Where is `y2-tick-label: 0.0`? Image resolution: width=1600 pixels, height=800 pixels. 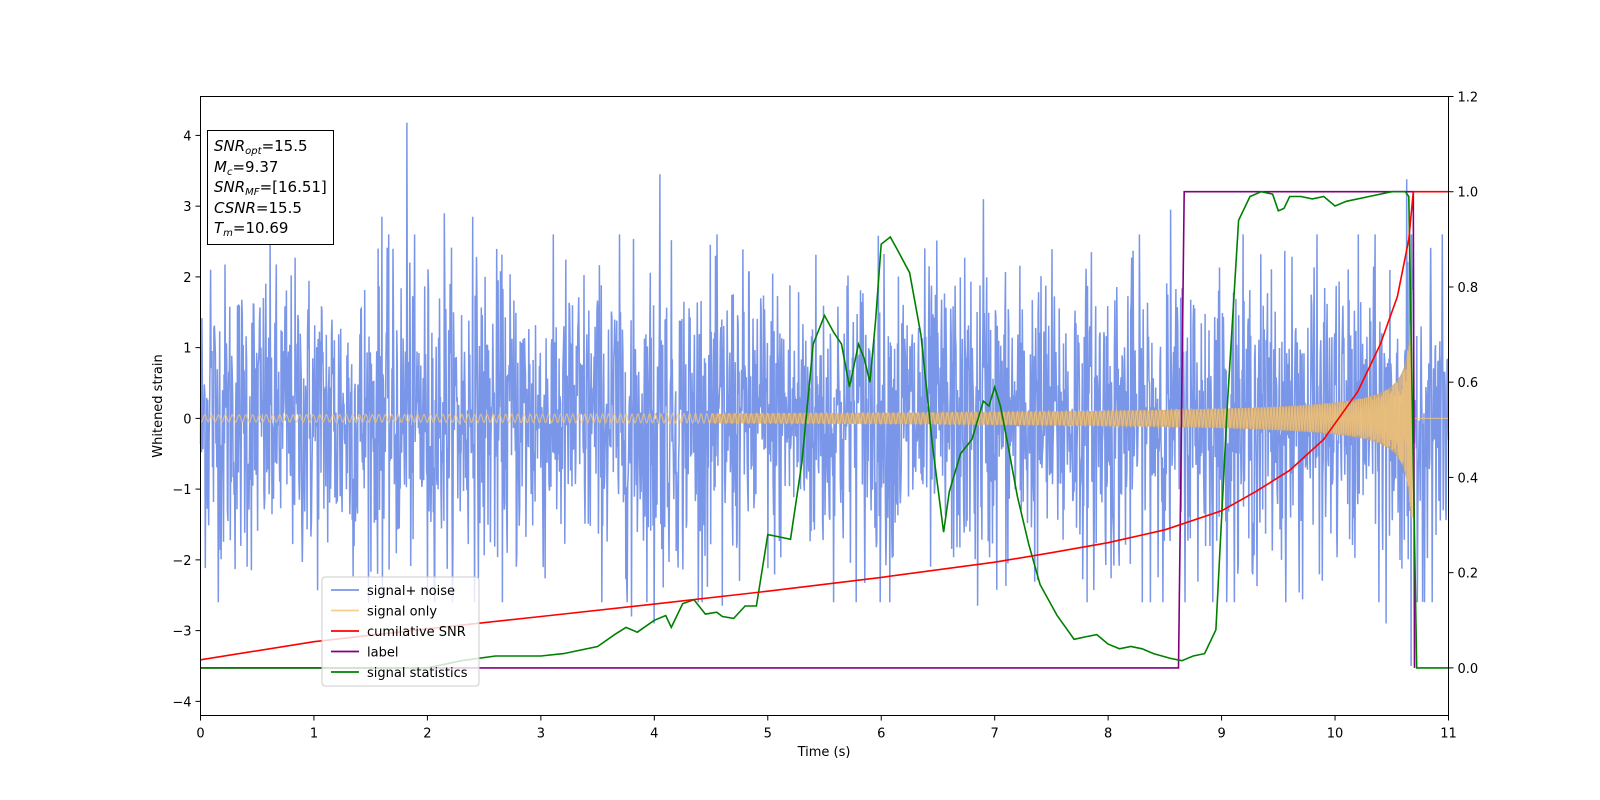
y2-tick-label: 0.0 is located at coordinates (1468, 669).